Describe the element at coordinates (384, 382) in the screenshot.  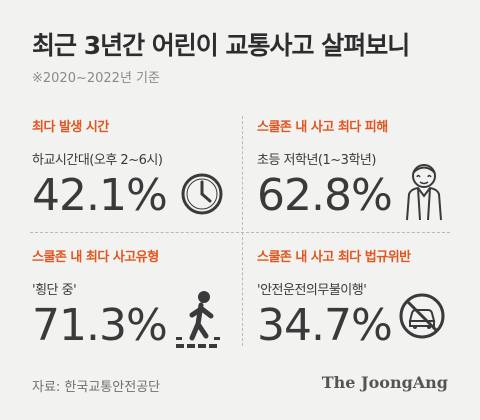
I see `publisher-logo: The JoongAng` at that location.